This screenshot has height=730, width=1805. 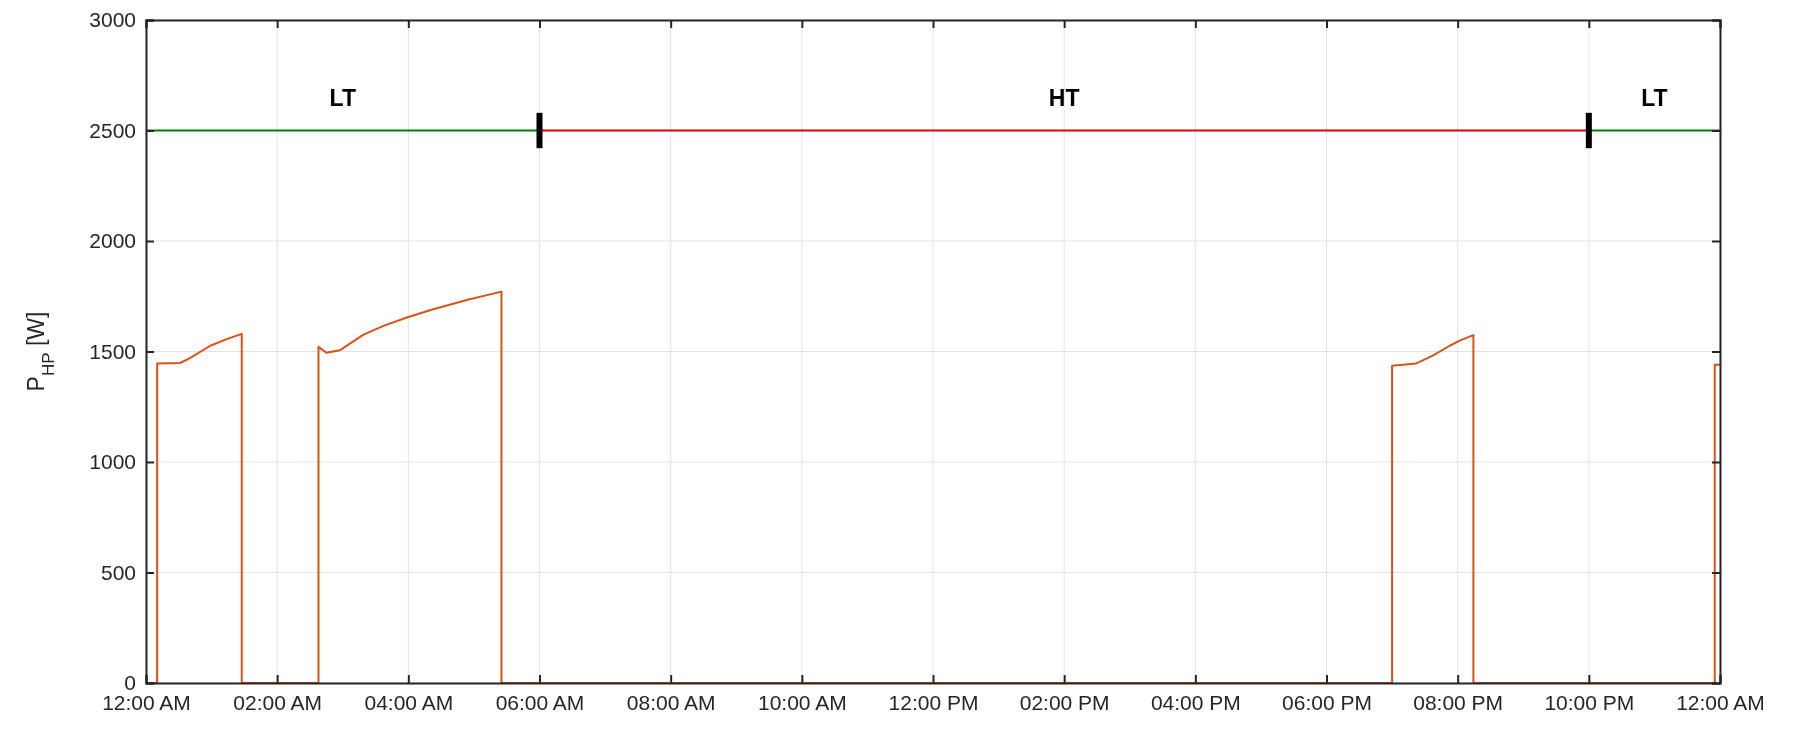 I want to click on x-tick-label: 12:00 AM, so click(x=1720, y=702).